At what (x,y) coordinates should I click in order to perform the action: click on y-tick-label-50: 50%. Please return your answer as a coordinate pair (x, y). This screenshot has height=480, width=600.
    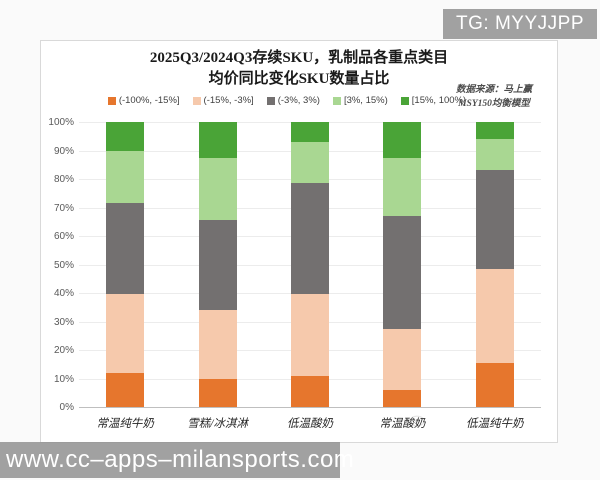
    Looking at the image, I should click on (63, 265).